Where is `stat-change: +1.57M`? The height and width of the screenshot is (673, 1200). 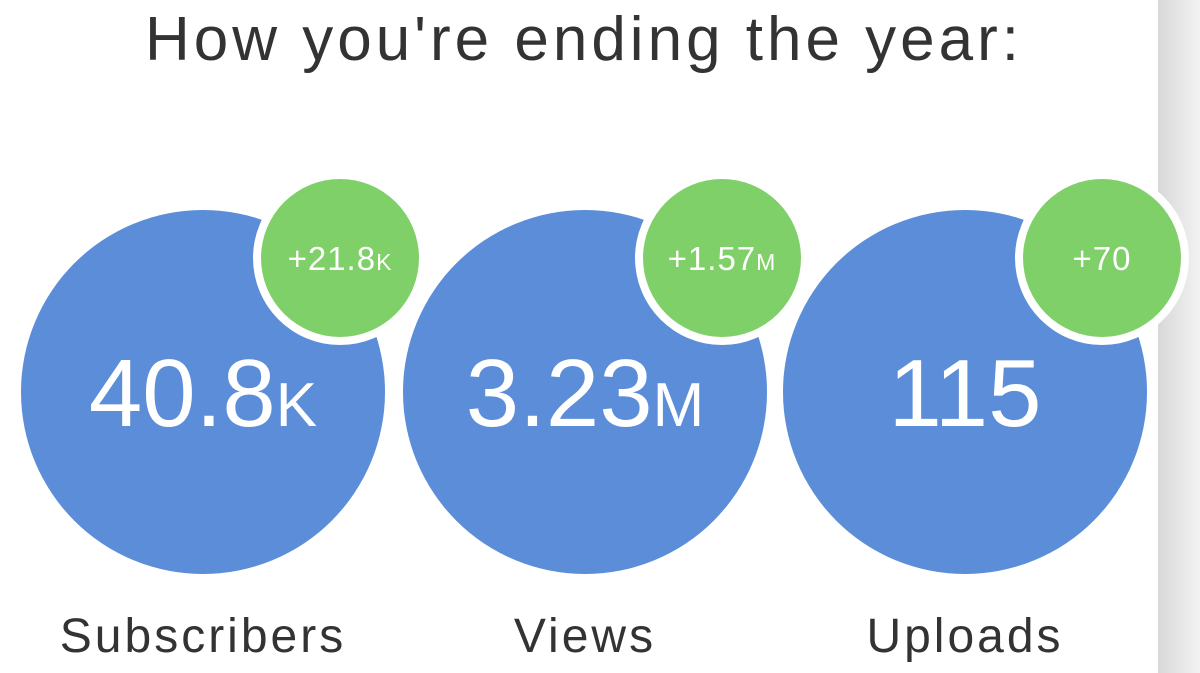 stat-change: +1.57M is located at coordinates (722, 258).